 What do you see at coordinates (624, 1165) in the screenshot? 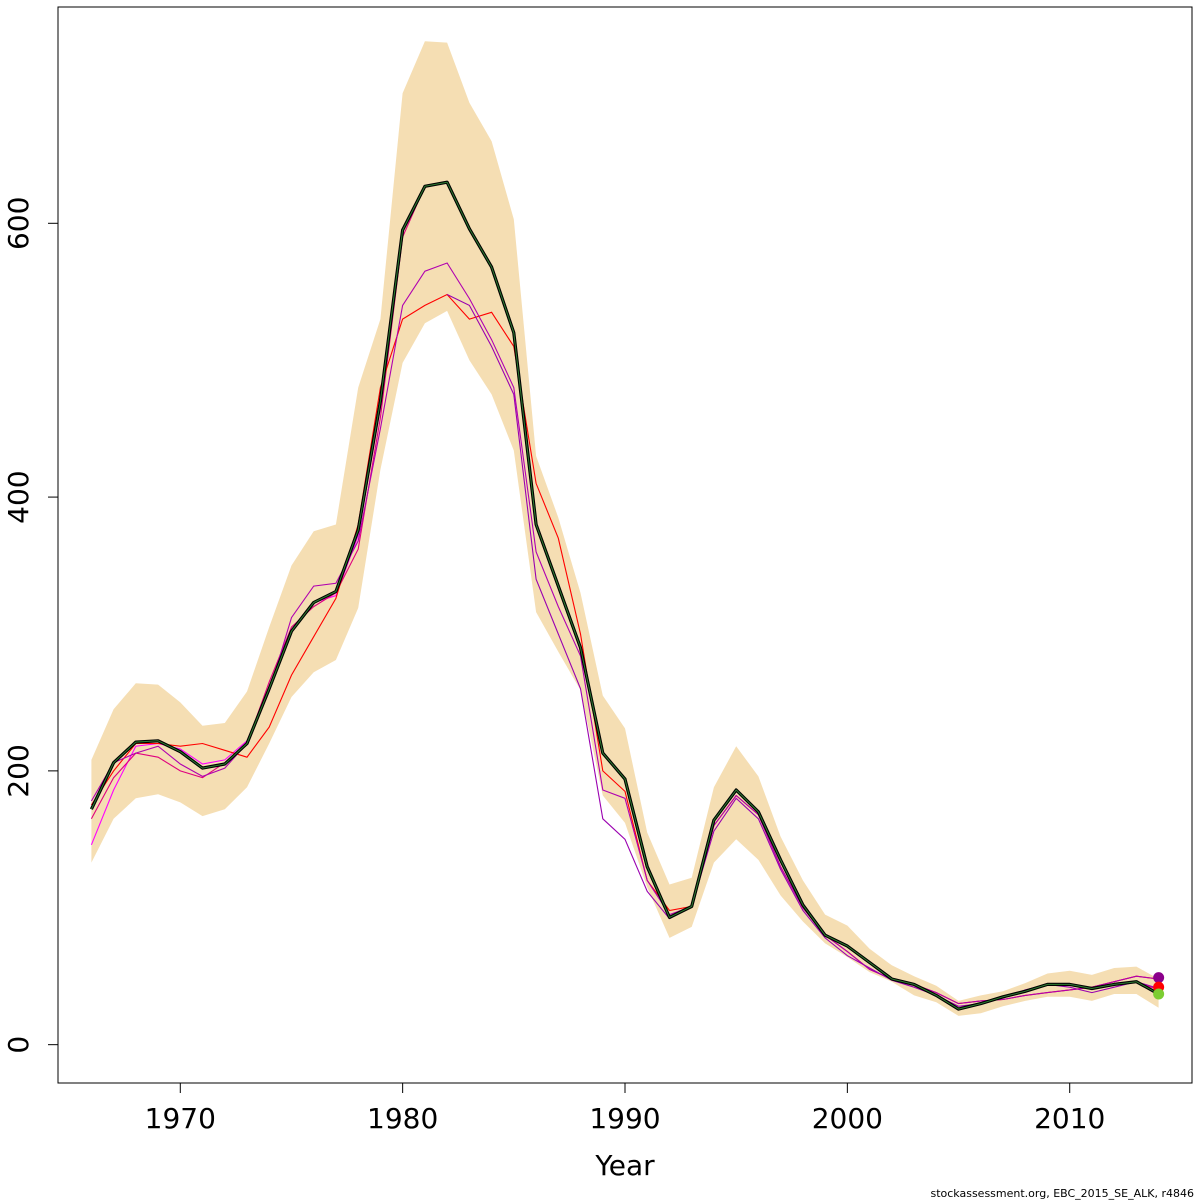
I see `x-axis-title: Year` at bounding box center [624, 1165].